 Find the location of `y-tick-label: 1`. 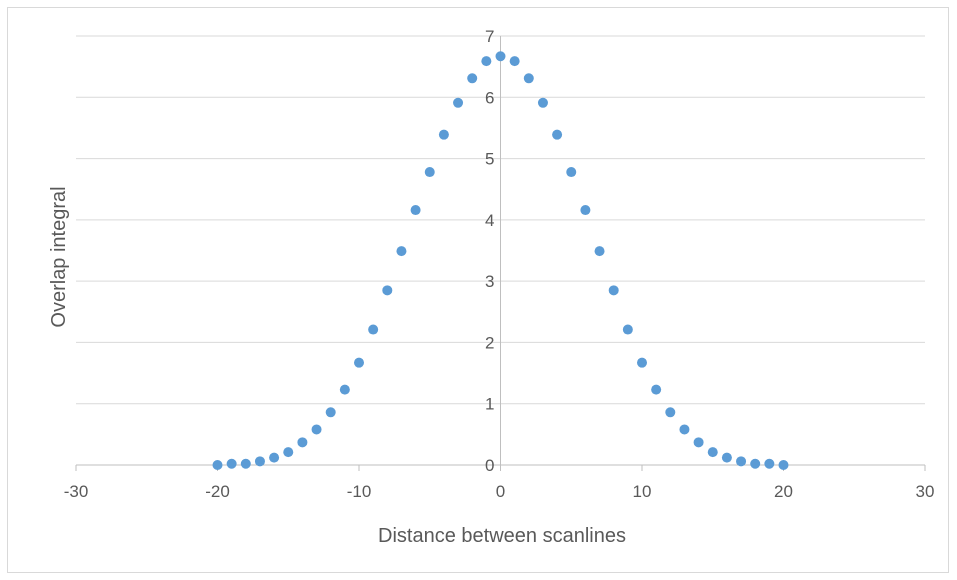

y-tick-label: 1 is located at coordinates (489, 404).